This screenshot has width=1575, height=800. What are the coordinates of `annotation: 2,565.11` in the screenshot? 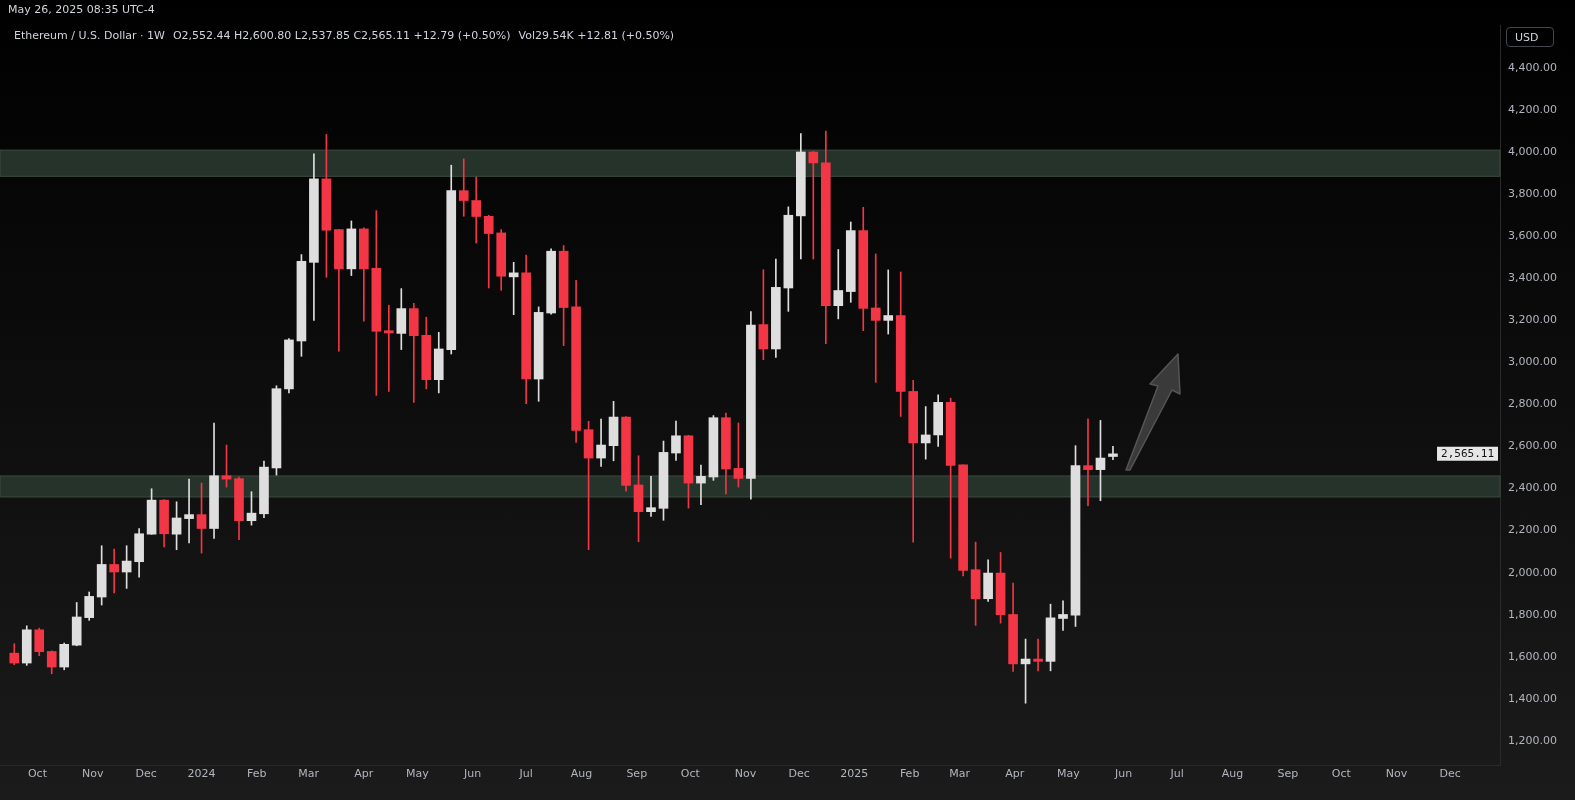 It's located at (1467, 454).